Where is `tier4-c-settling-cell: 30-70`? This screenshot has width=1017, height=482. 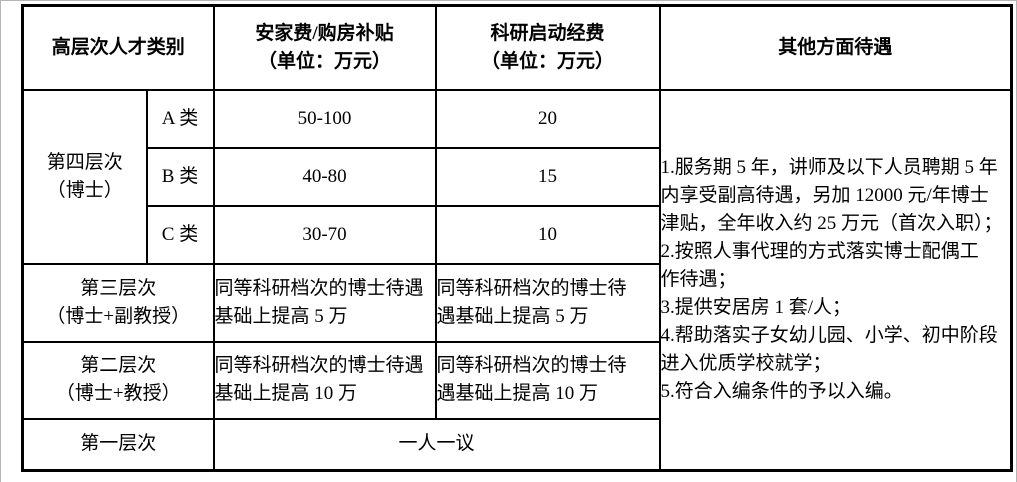 tier4-c-settling-cell: 30-70 is located at coordinates (324, 234).